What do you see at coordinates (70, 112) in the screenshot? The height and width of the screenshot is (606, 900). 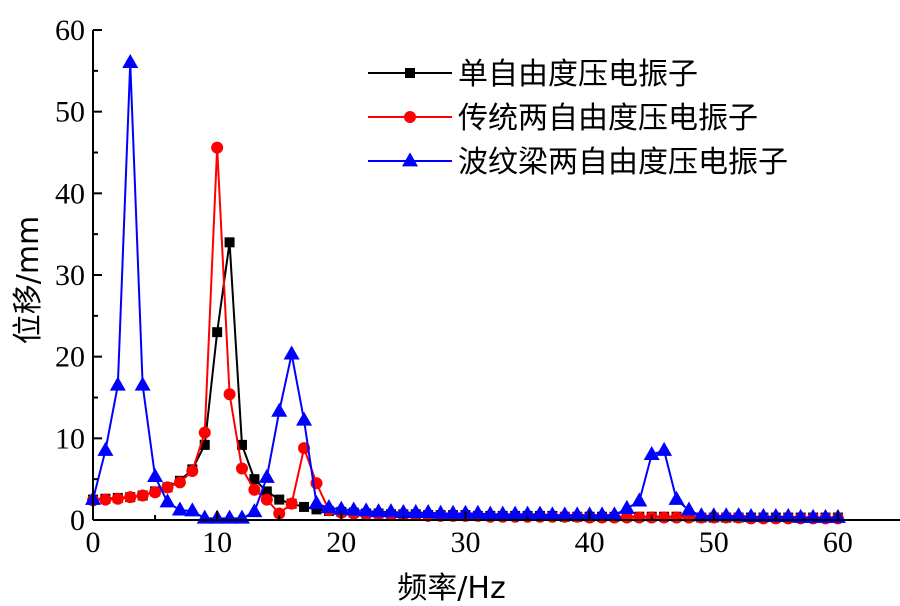 I see `y-tick-label: 50` at bounding box center [70, 112].